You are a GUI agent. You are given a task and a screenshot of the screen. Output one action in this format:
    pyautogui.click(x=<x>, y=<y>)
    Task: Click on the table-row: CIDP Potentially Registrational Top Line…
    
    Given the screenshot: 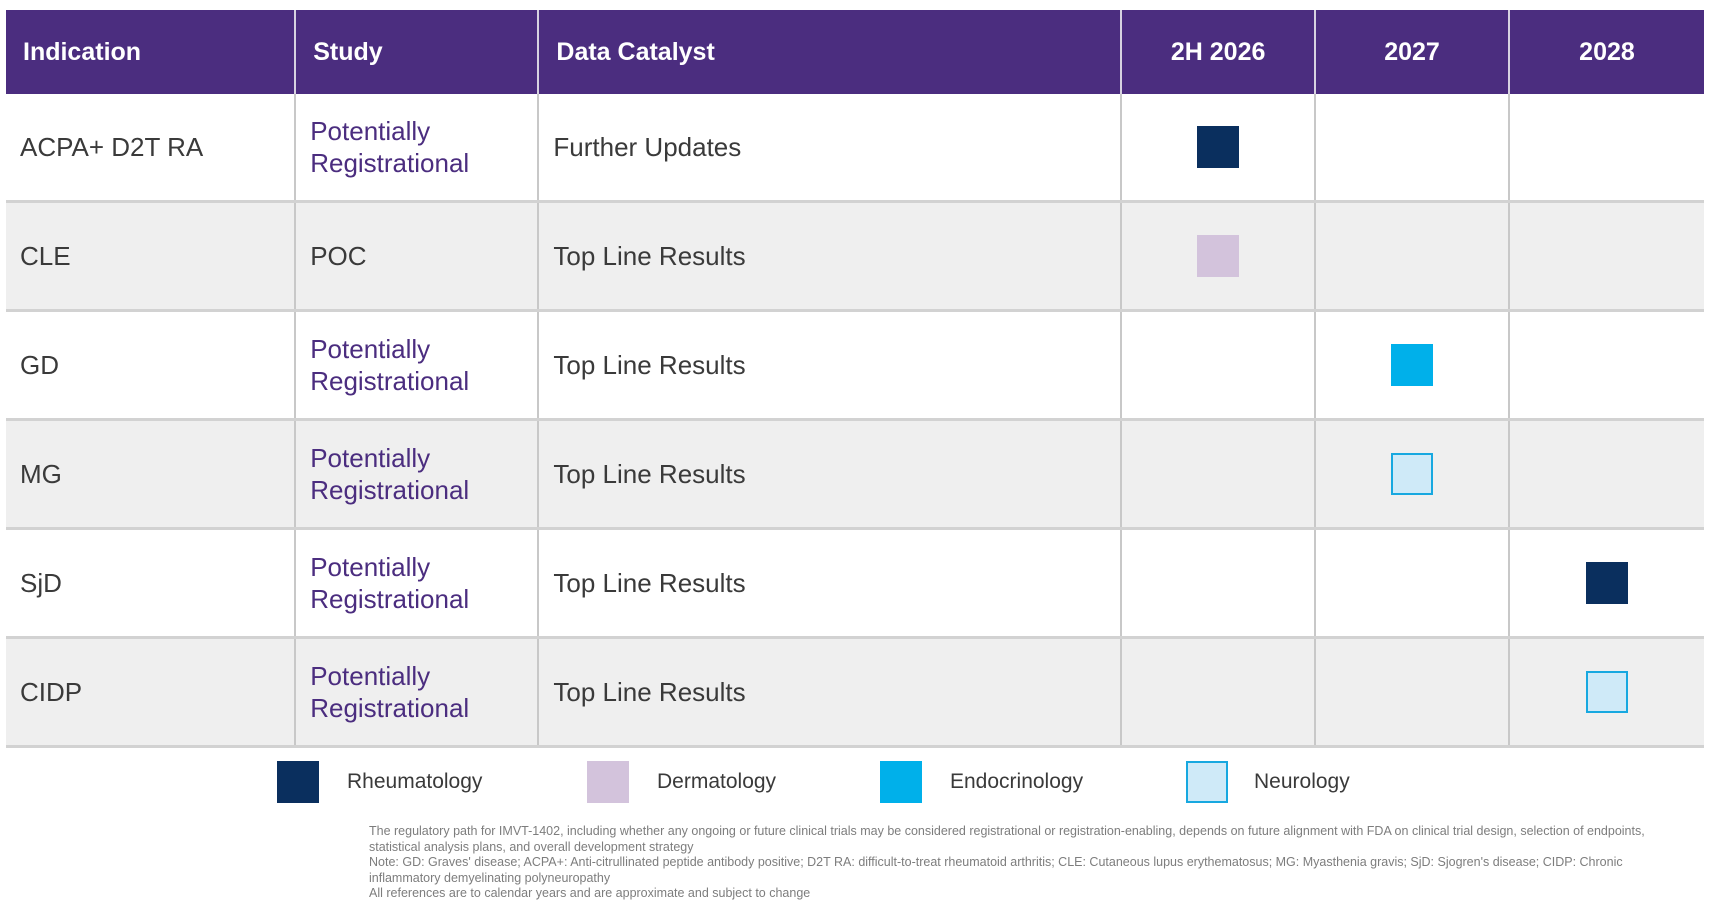 What is the action you would take?
    pyautogui.click(x=855, y=692)
    